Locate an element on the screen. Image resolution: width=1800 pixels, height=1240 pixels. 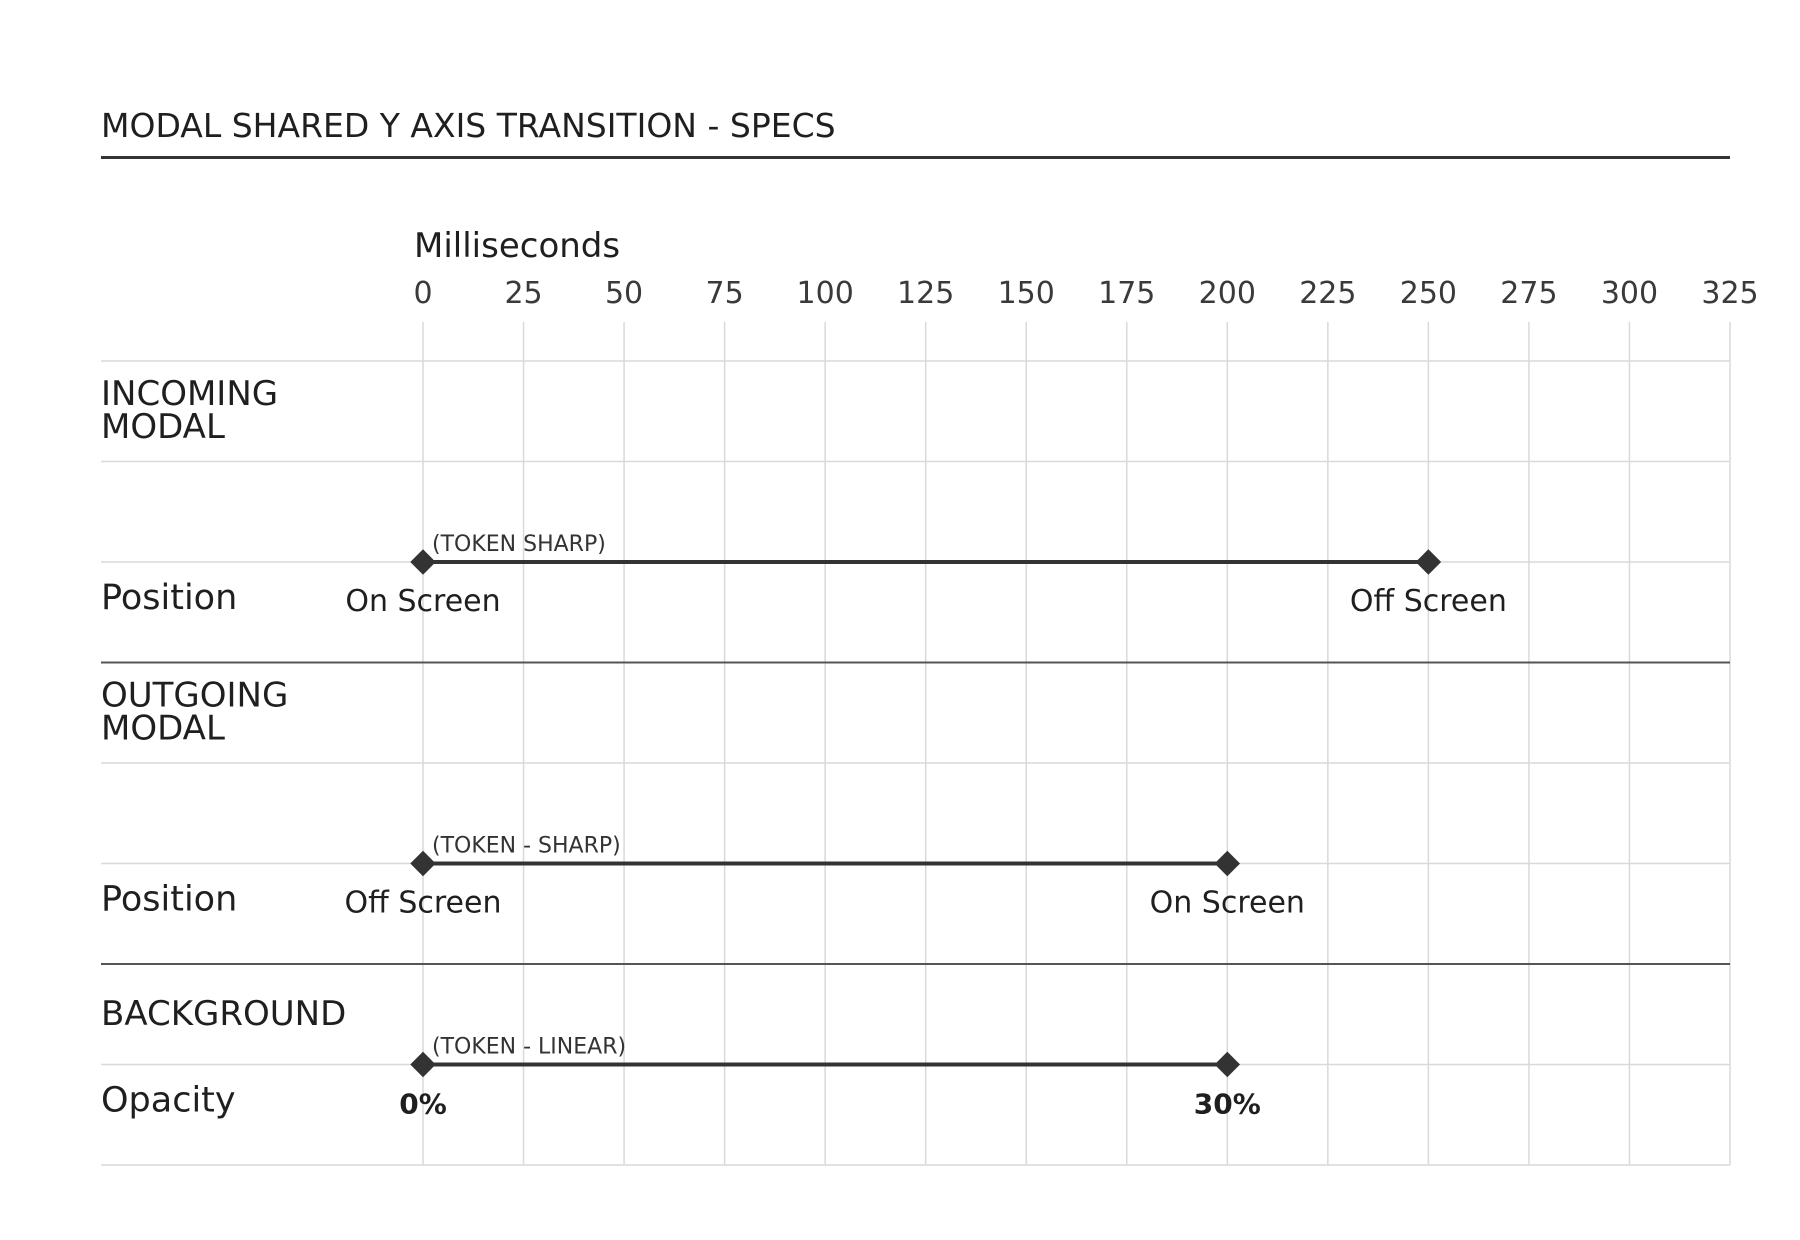
tick-label-325: 325 is located at coordinates (1729, 293).